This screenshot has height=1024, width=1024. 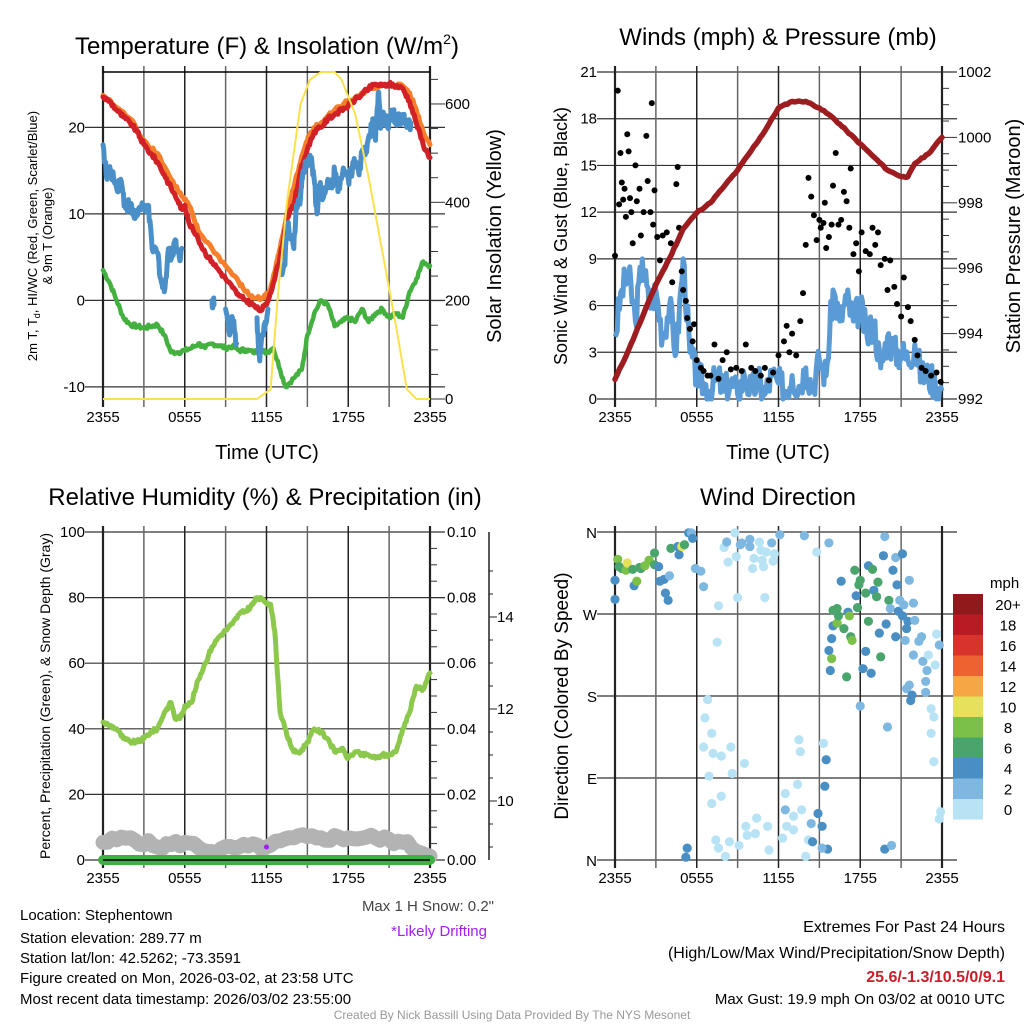 What do you see at coordinates (588, 165) in the screenshot?
I see `panel2-ytick-label: 15` at bounding box center [588, 165].